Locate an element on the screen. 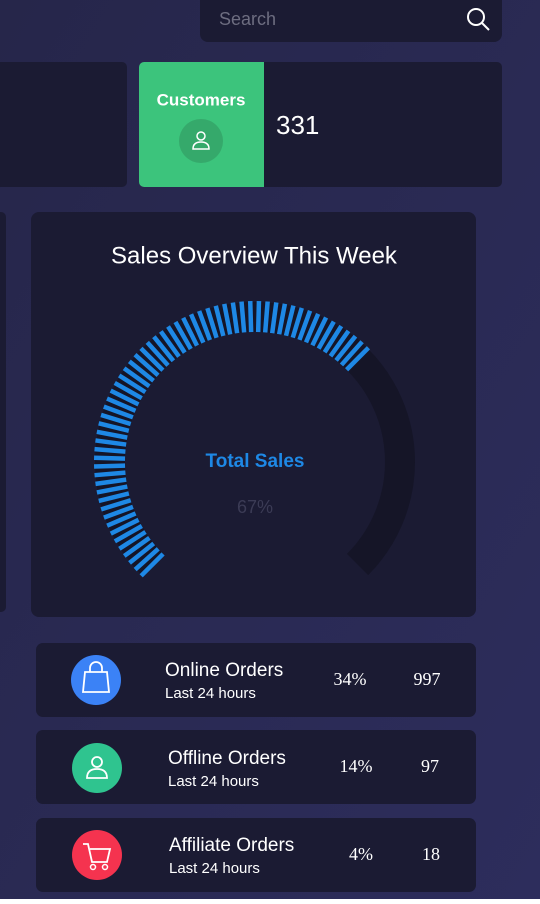  search-field is located at coordinates (351, 21).